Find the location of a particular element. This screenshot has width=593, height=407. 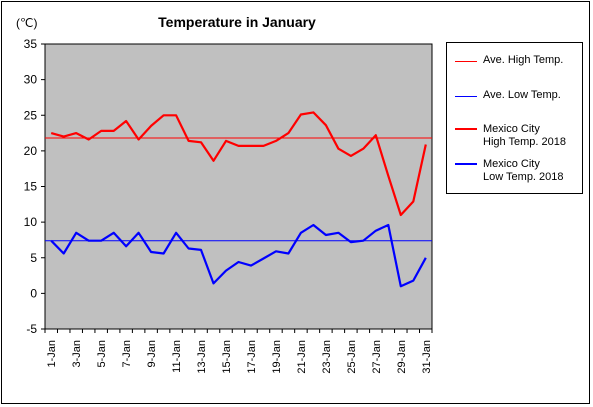

x-tick-label: 19-Jan is located at coordinates (277, 357).